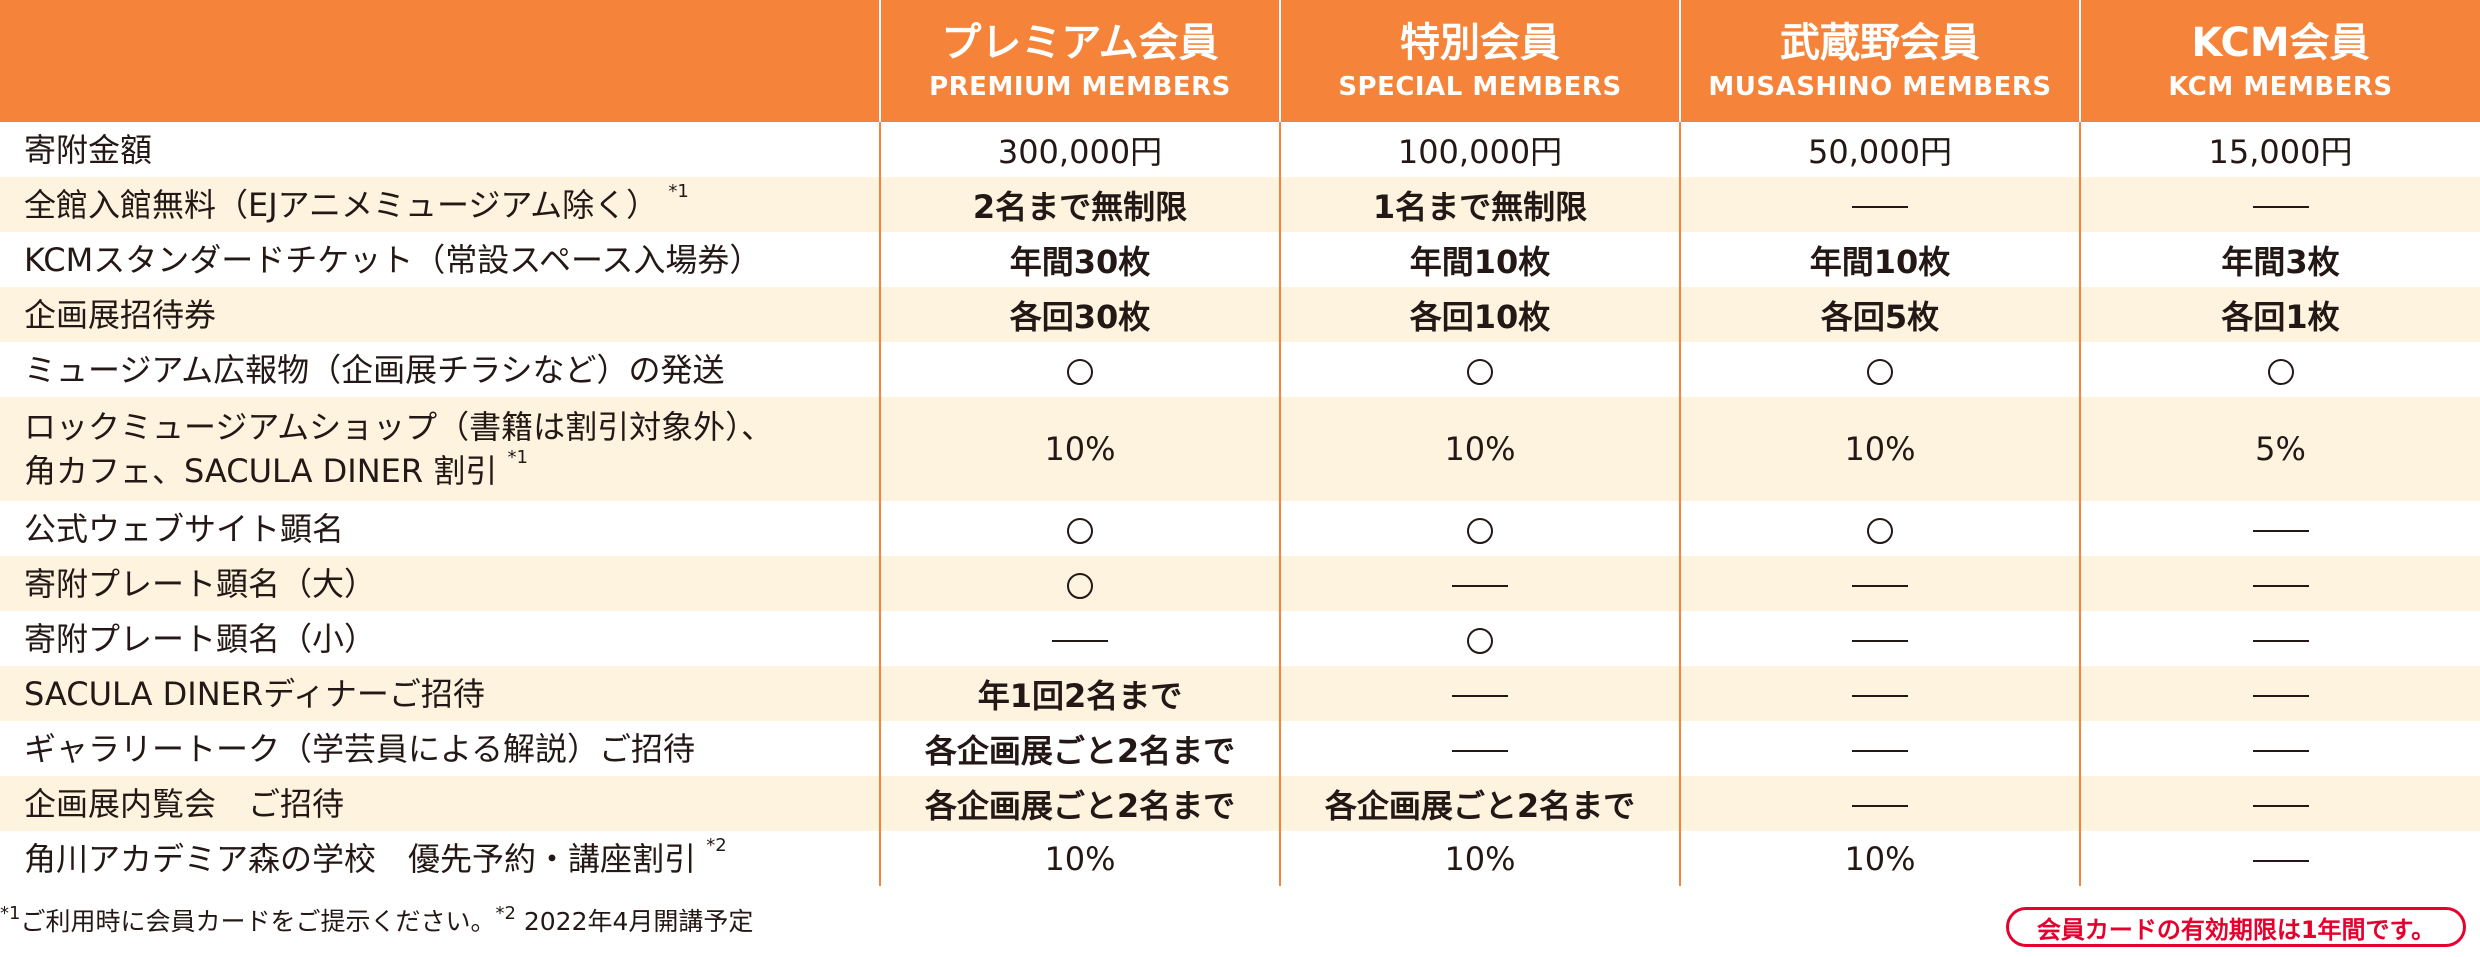 This screenshot has width=2480, height=957. Describe the element at coordinates (2279, 149) in the screenshot. I see `benefit-value-cell: 15,000円` at that location.